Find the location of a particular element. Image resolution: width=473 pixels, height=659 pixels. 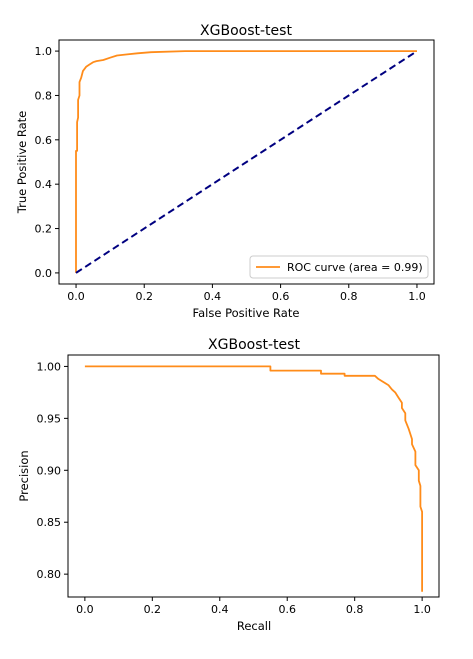

pr-x-axis-label: Recall is located at coordinates (254, 626).